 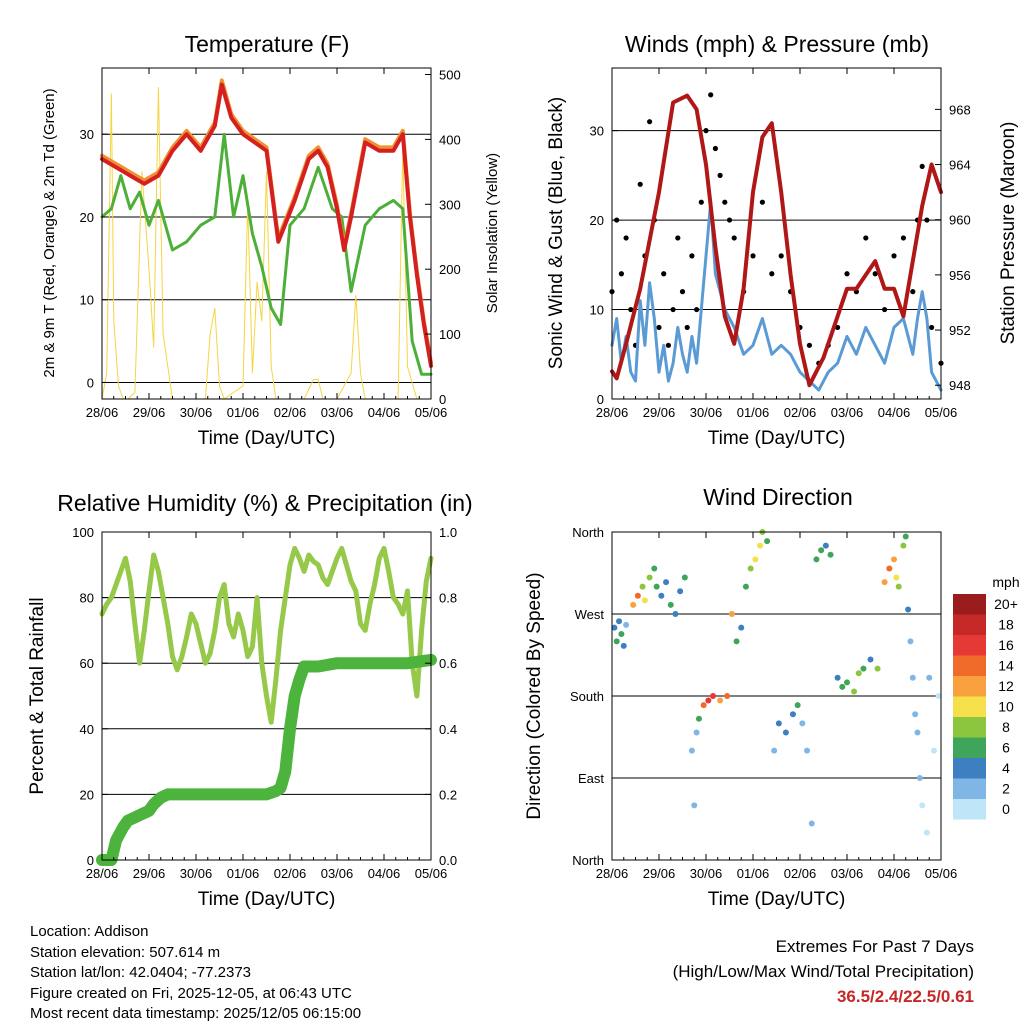 What do you see at coordinates (266, 635) in the screenshot?
I see `rh-series` at bounding box center [266, 635].